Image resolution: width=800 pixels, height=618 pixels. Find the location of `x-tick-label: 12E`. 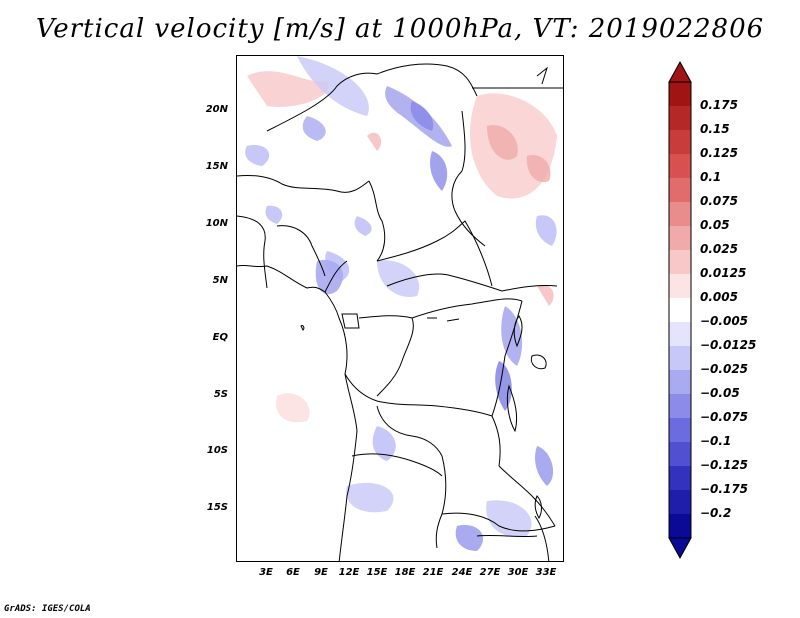

x-tick-label: 12E is located at coordinates (349, 572).